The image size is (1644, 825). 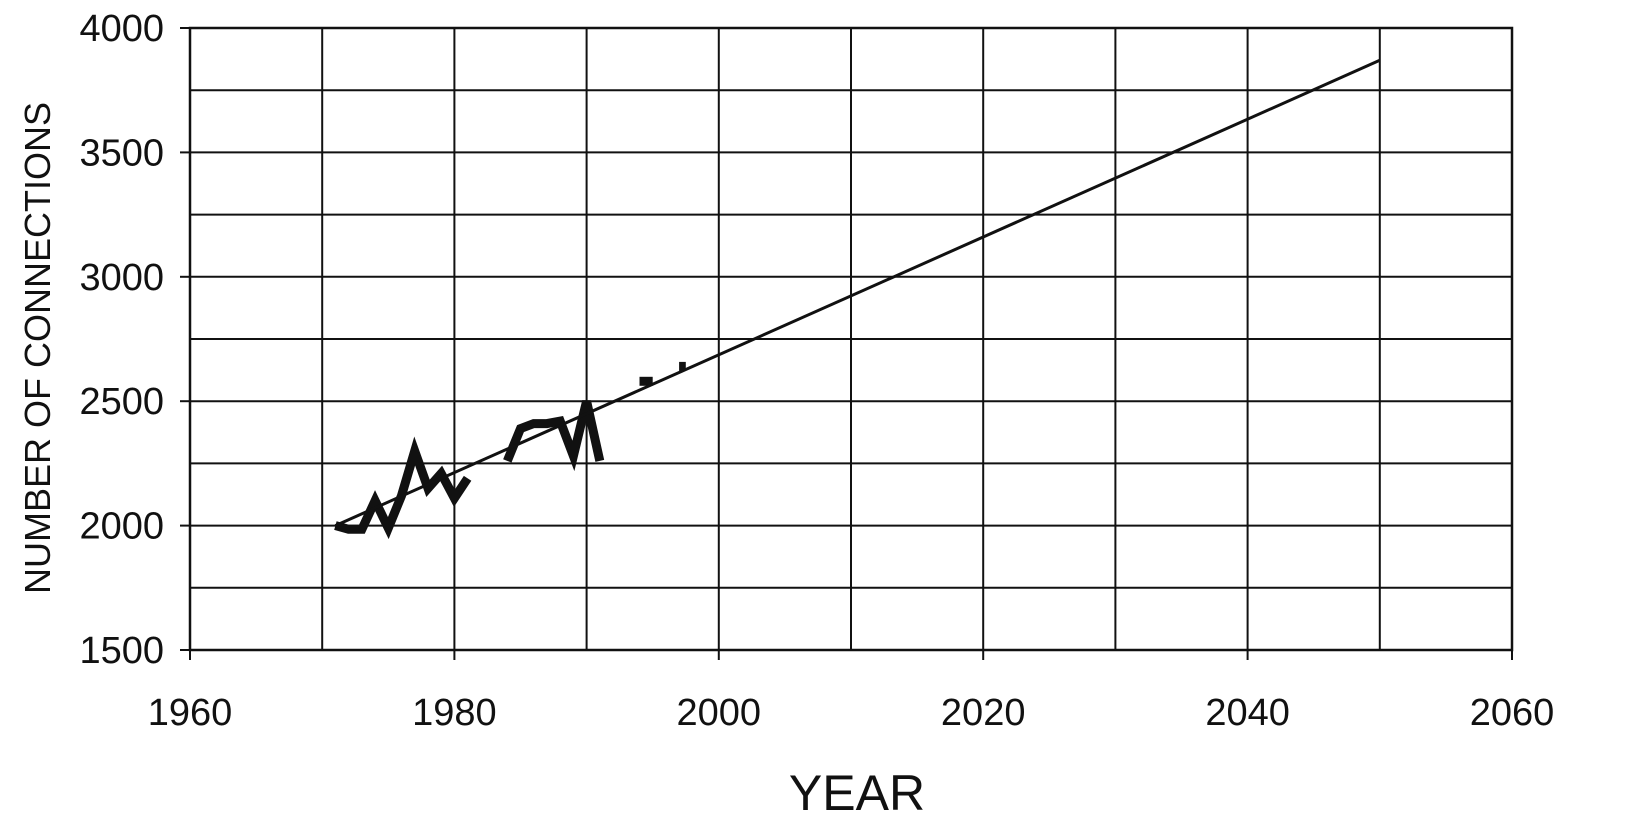 I want to click on y-axis-title: NUMBER OF CONNECTIONS, so click(x=37, y=348).